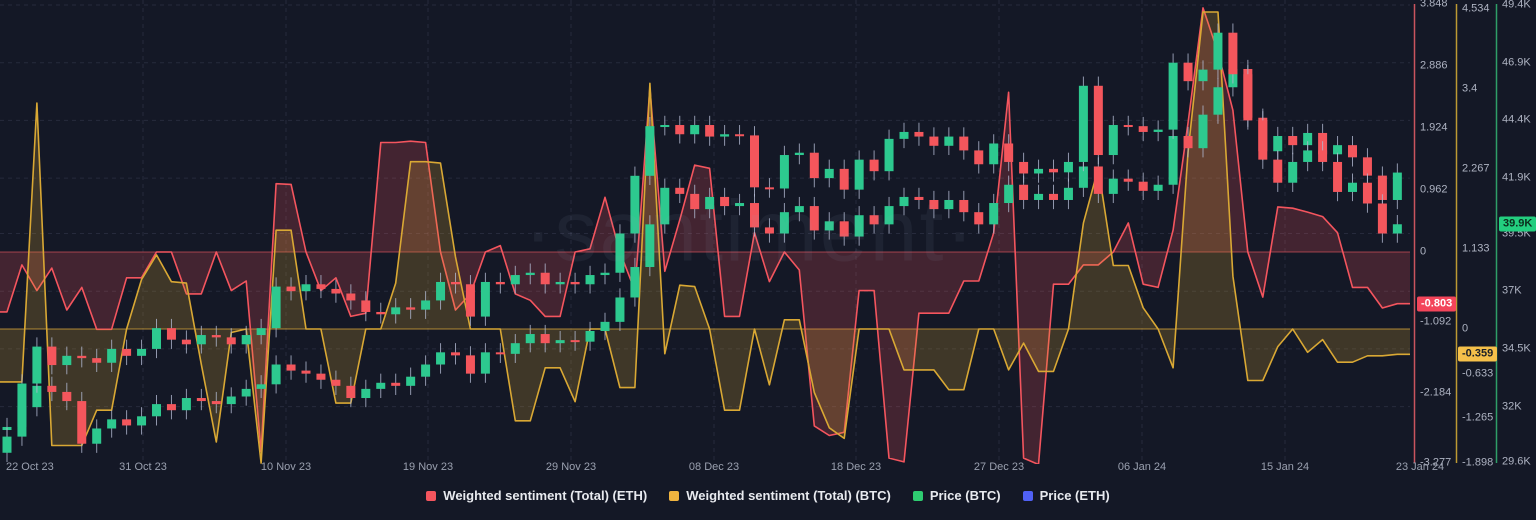 Image resolution: width=1536 pixels, height=520 pixels. Describe the element at coordinates (1434, 189) in the screenshot. I see `eth-sentiment-axis-tick: 0.962` at that location.